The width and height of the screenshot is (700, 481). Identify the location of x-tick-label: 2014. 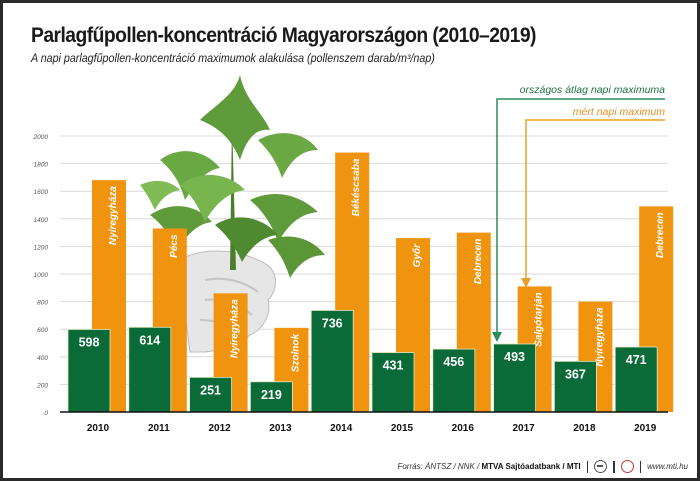
(341, 428).